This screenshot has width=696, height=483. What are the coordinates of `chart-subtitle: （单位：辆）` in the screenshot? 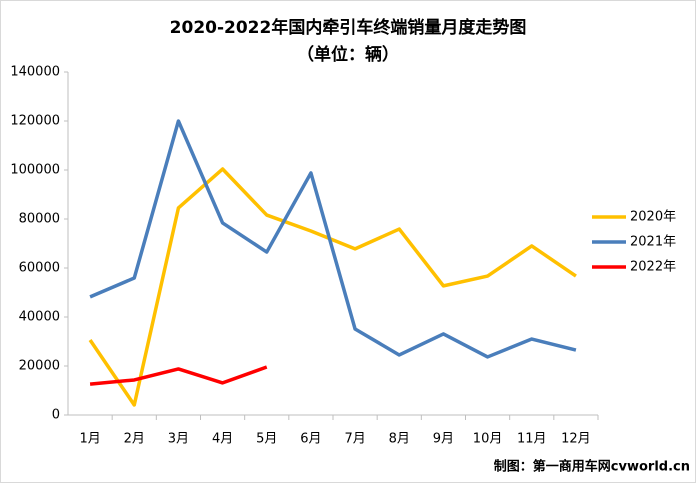 It's located at (348, 54).